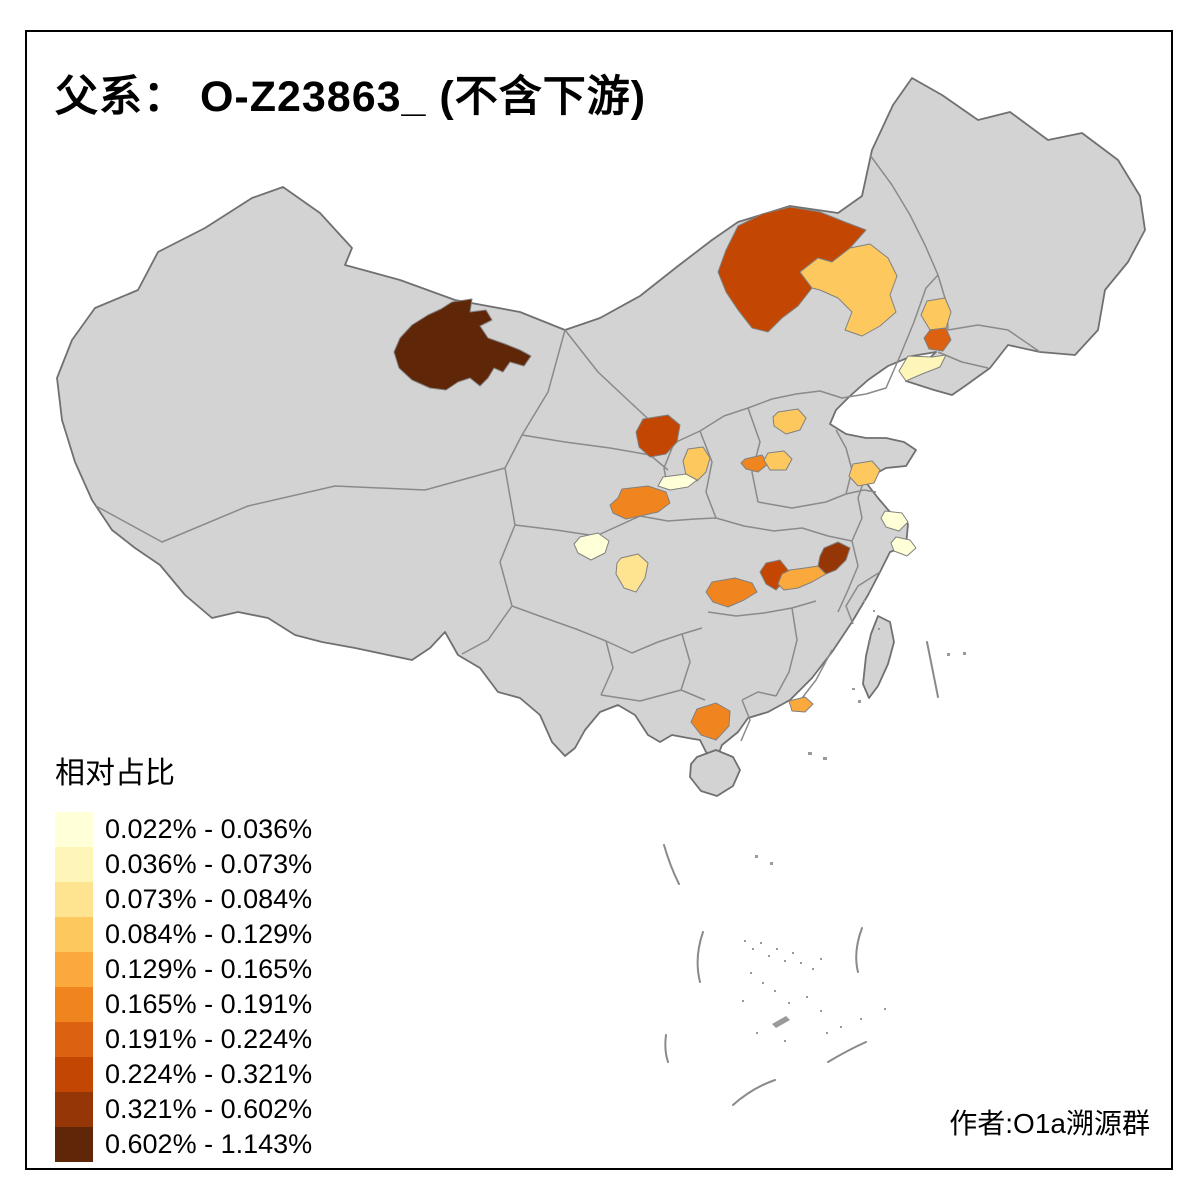 Image resolution: width=1200 pixels, height=1200 pixels. Describe the element at coordinates (864, 473) in the screenshot. I see `region-shandong-south` at that location.